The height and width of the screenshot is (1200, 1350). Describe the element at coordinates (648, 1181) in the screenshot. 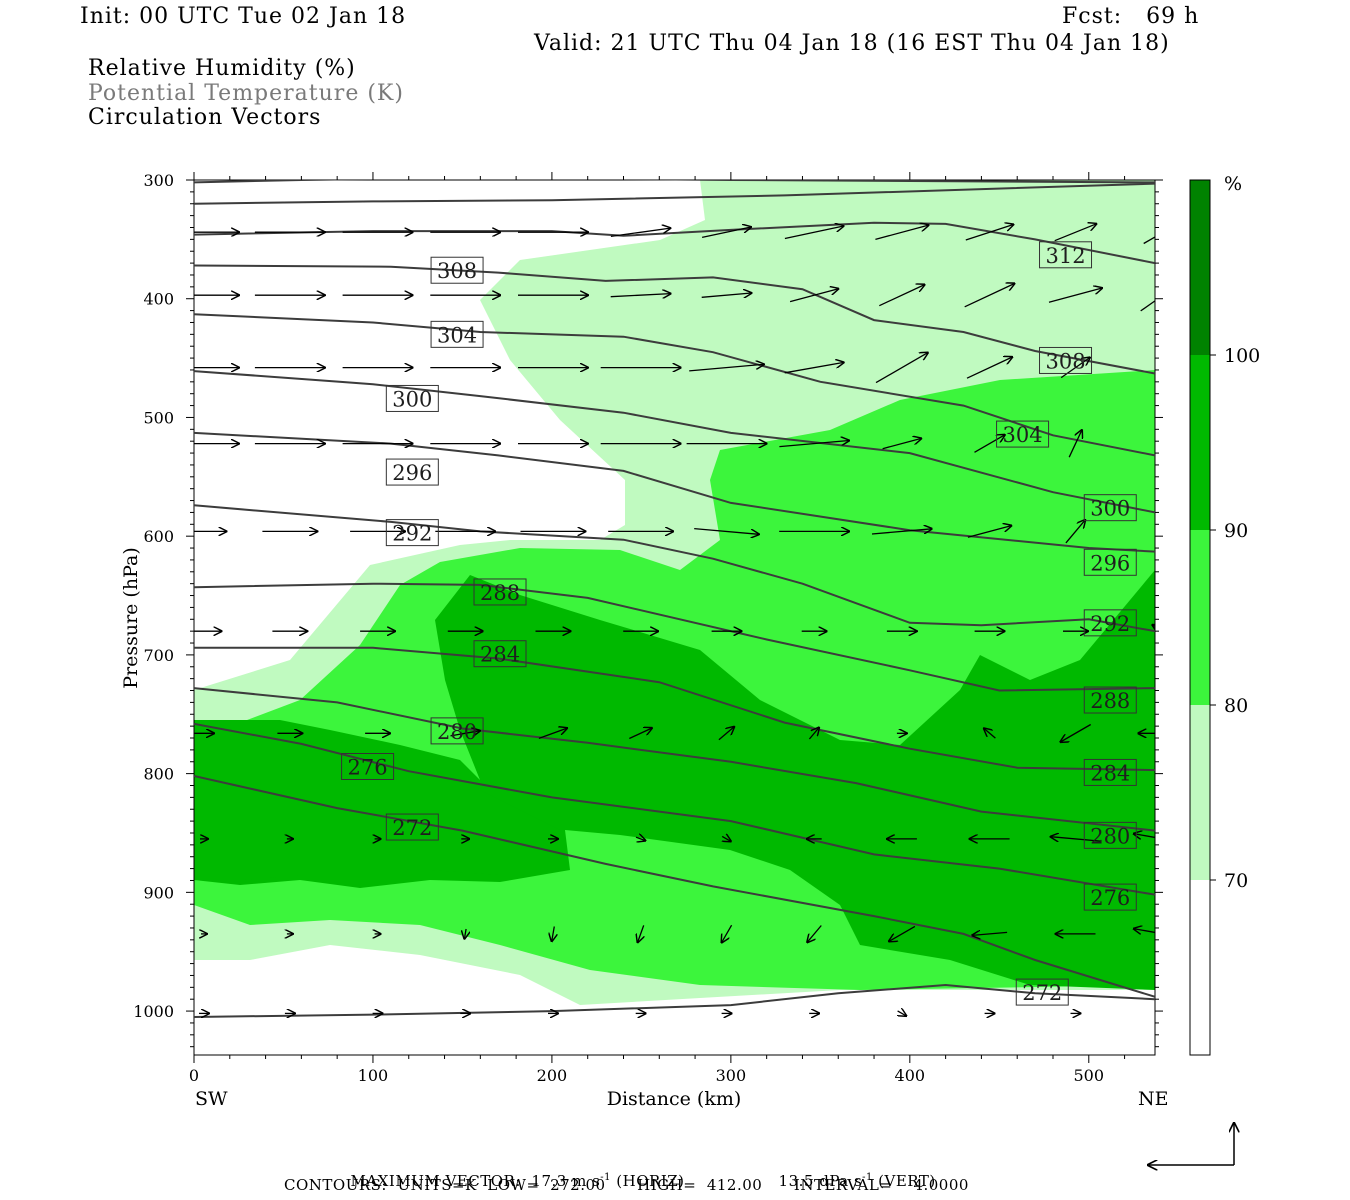

I see `max-vector-horiz-label: (HORIZ)` at that location.